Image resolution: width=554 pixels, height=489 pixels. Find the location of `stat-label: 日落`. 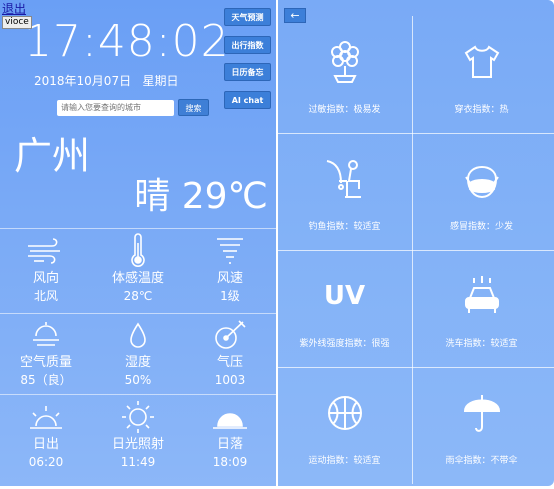

stat-label: 日落 is located at coordinates (229, 444).